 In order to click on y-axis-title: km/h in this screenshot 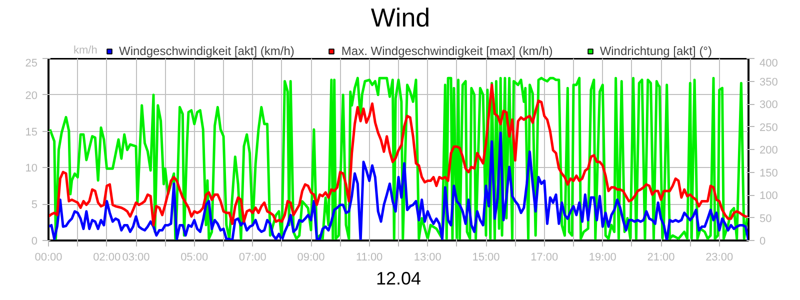, I will do `click(86, 50)`.